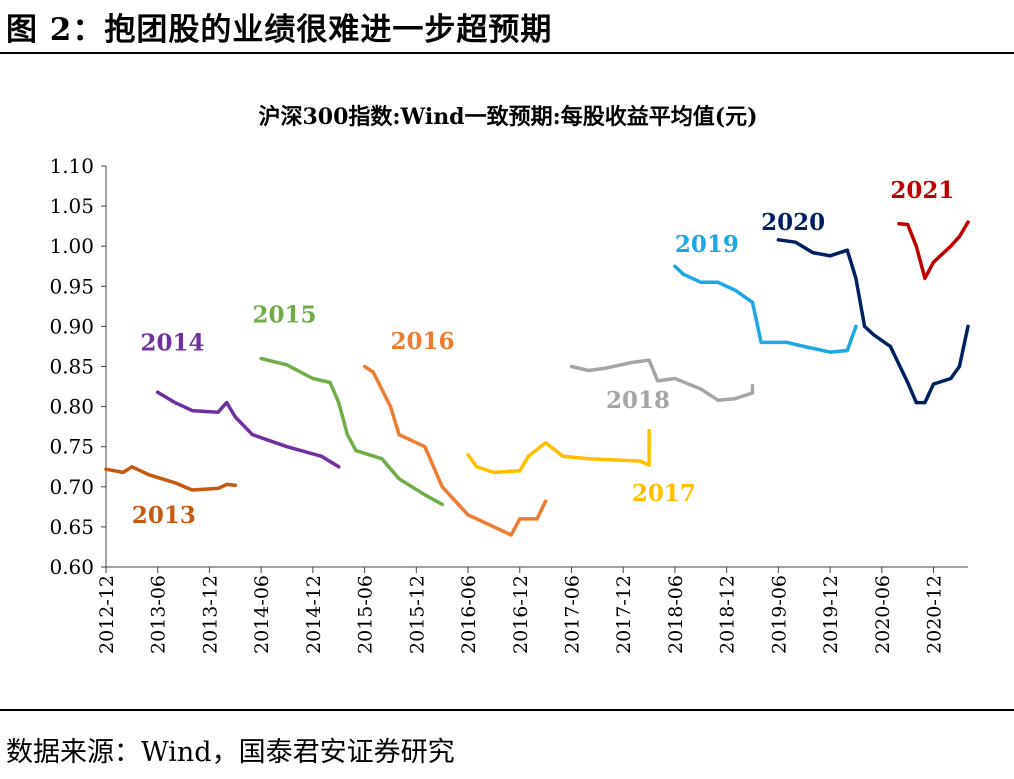 The height and width of the screenshot is (779, 1014). I want to click on x-tick-label: 2019-12, so click(831, 614).